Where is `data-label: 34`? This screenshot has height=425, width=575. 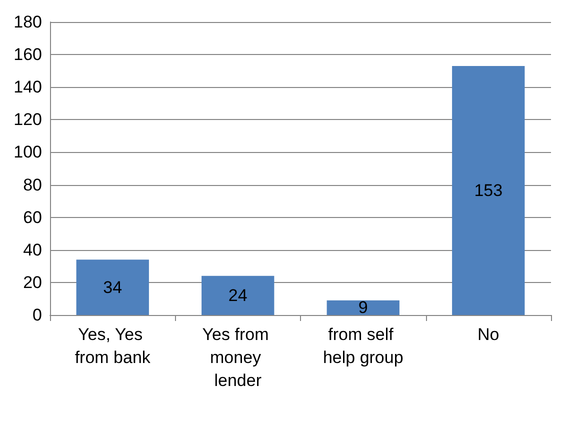
data-label: 34 is located at coordinates (112, 287).